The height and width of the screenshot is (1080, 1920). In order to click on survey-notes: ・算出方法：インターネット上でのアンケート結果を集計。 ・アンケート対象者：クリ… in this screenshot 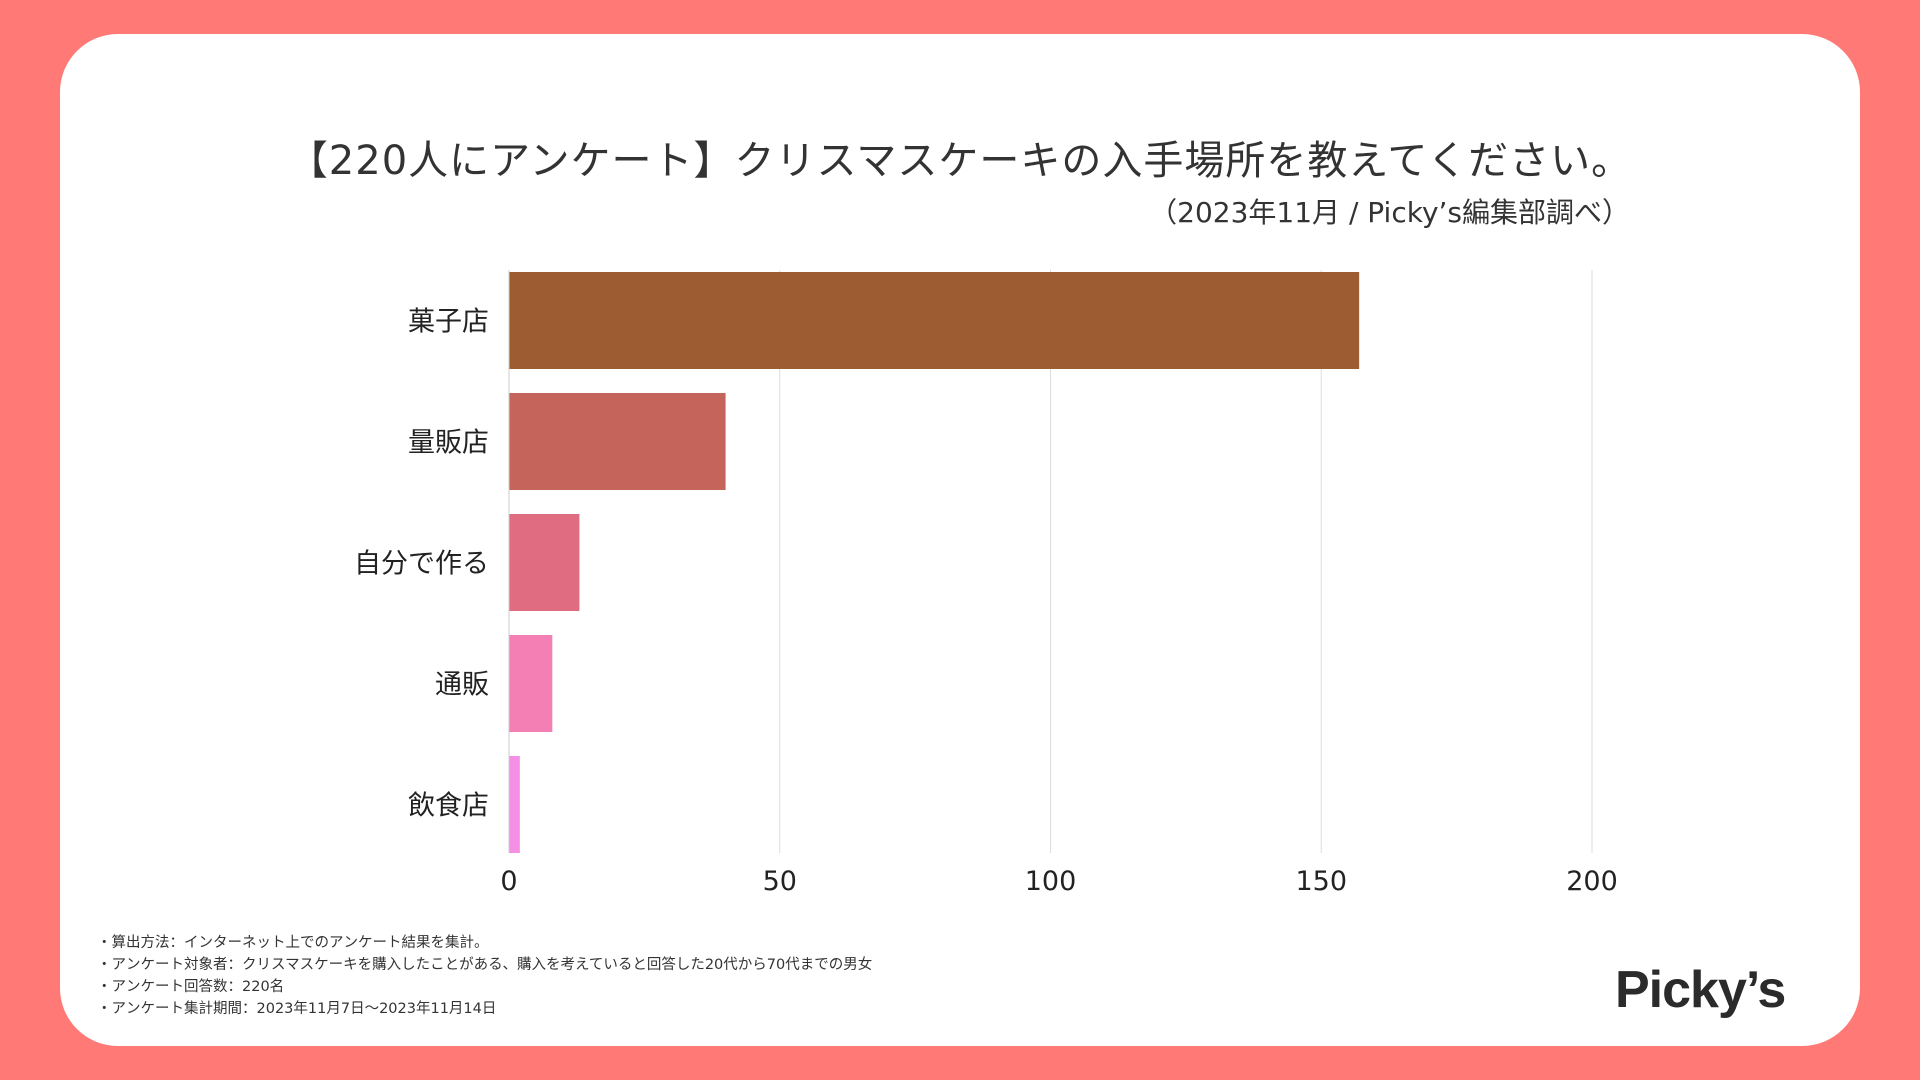, I will do `click(484, 976)`.